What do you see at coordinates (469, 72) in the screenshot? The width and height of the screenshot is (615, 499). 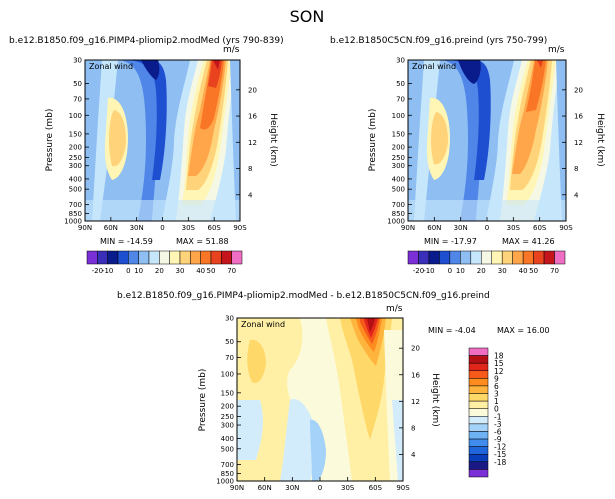 I see `panel-2-easterly-max` at bounding box center [469, 72].